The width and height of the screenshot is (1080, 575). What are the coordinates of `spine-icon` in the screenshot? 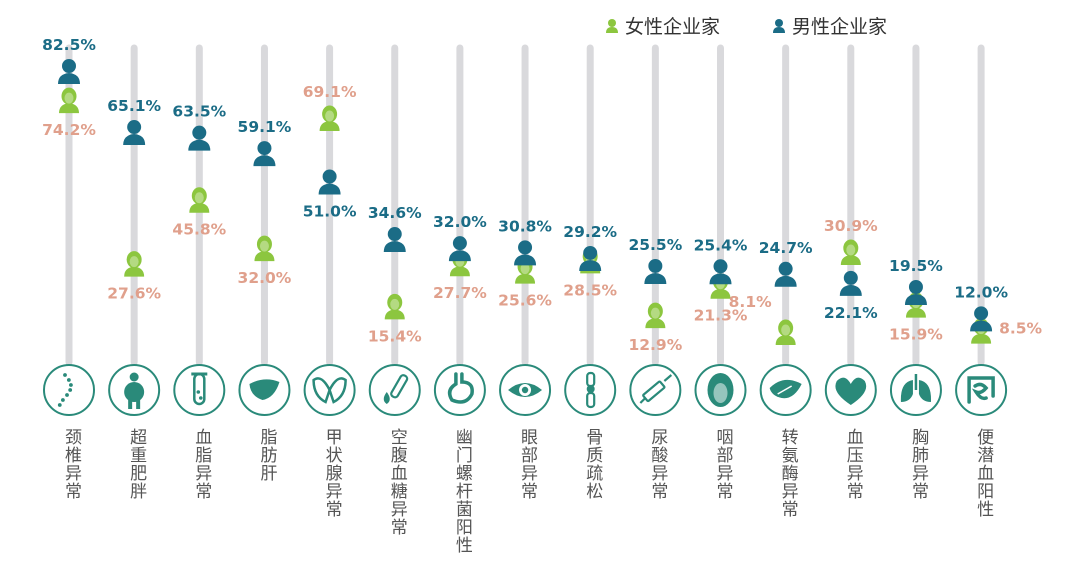 It's located at (69, 390).